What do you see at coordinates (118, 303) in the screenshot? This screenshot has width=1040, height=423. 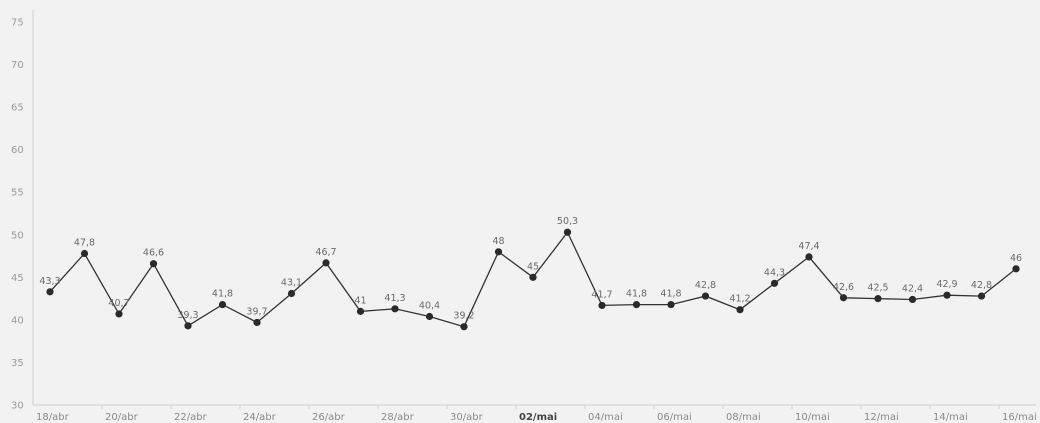 I see `data-label: 40,7` at bounding box center [118, 303].